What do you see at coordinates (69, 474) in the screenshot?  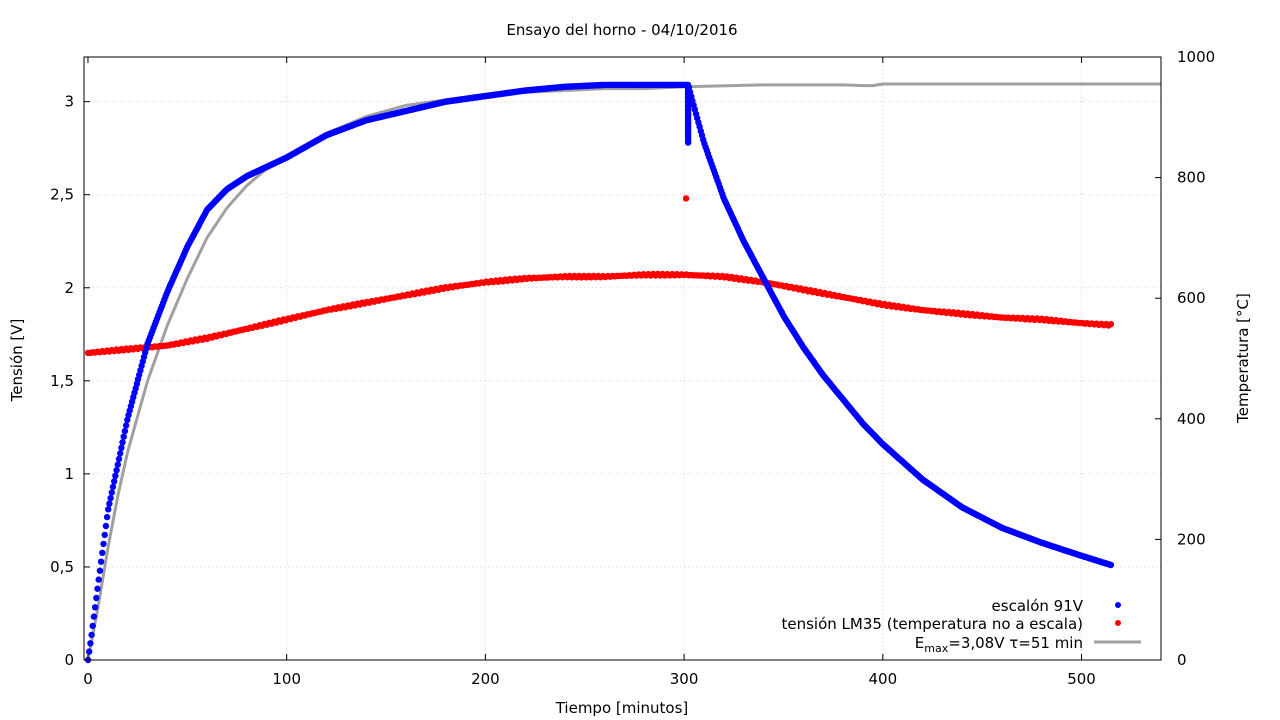 I see `y-tick-label: 1` at bounding box center [69, 474].